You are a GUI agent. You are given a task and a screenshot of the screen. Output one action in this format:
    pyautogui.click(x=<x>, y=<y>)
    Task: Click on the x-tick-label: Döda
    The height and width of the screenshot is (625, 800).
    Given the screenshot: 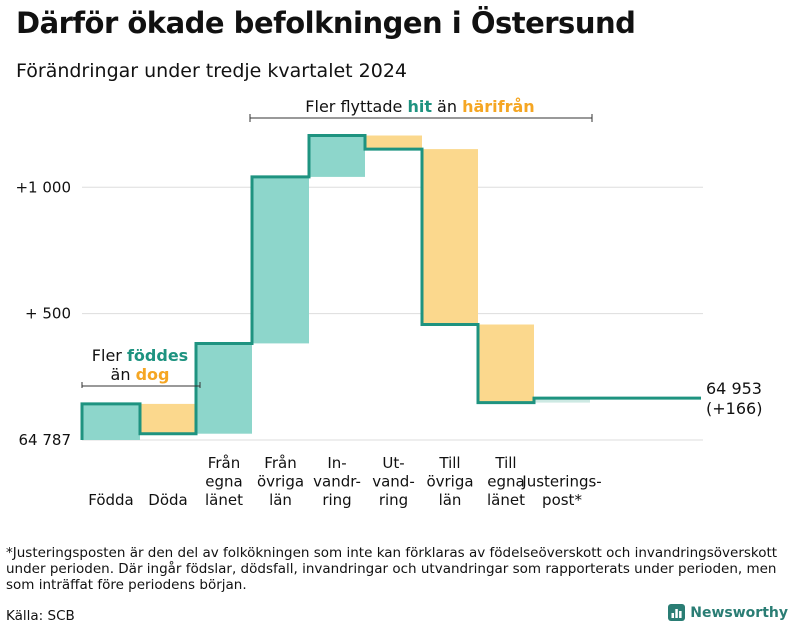 What is the action you would take?
    pyautogui.click(x=167, y=500)
    